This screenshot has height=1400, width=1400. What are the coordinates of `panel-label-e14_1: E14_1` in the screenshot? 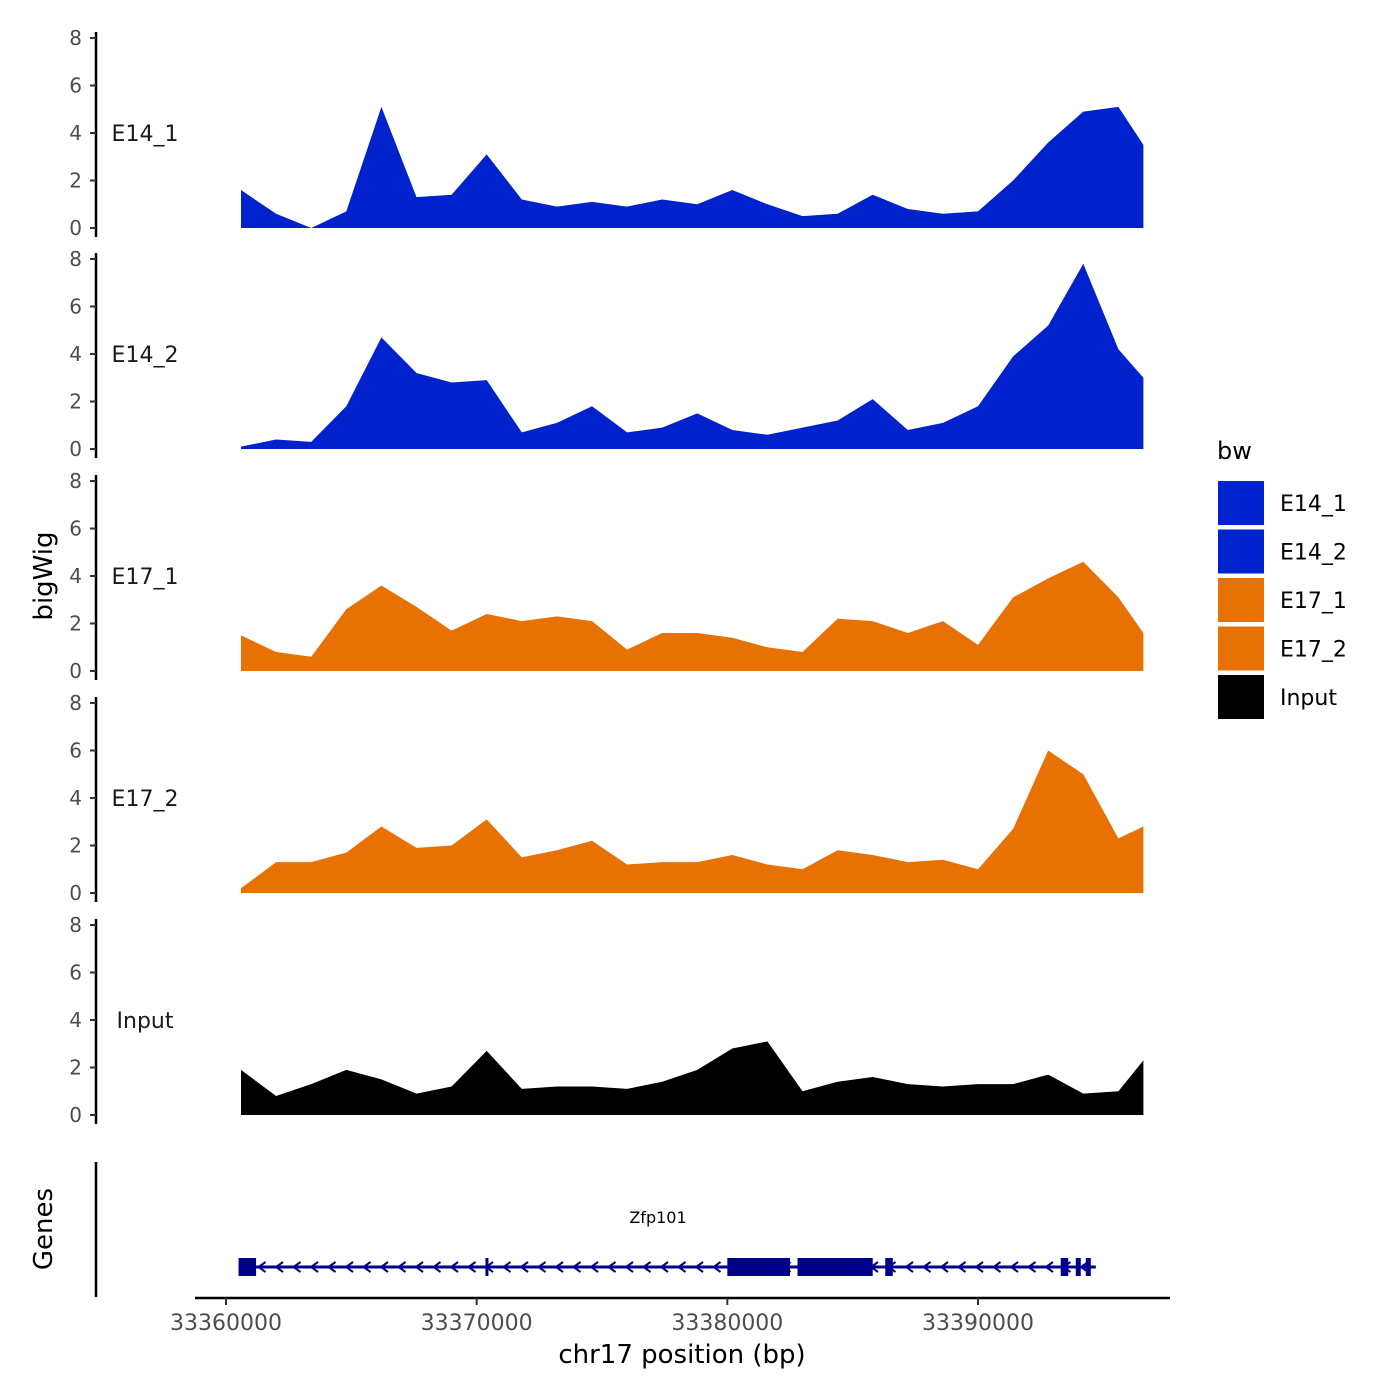 It's located at (145, 134).